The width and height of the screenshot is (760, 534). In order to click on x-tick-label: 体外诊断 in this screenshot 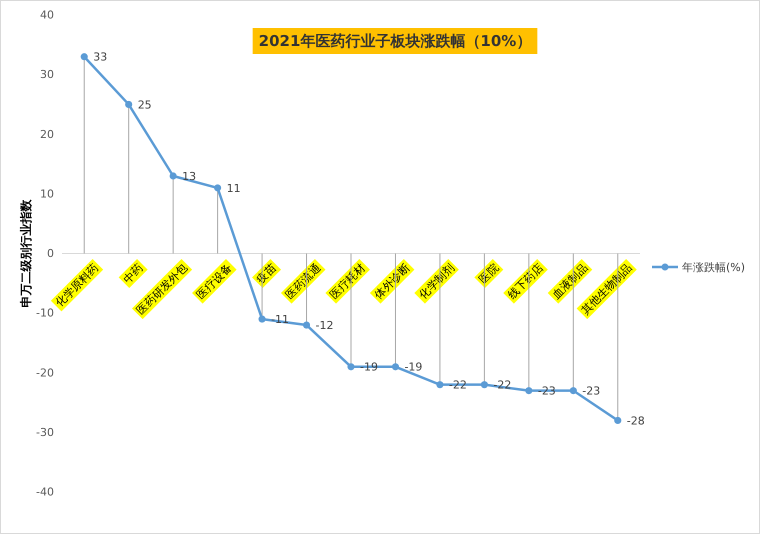, I will do `click(392, 281)`.